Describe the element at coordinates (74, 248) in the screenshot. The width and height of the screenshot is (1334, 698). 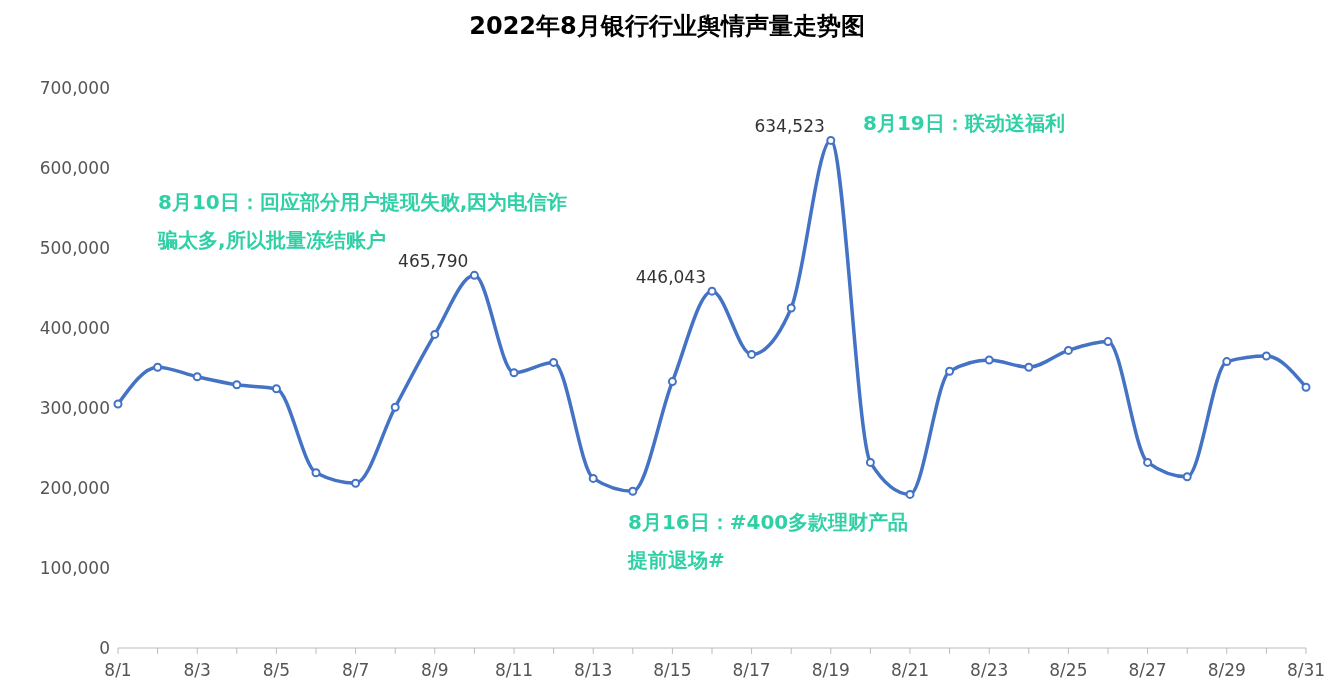
I see `y-tick-label: 500,000` at that location.